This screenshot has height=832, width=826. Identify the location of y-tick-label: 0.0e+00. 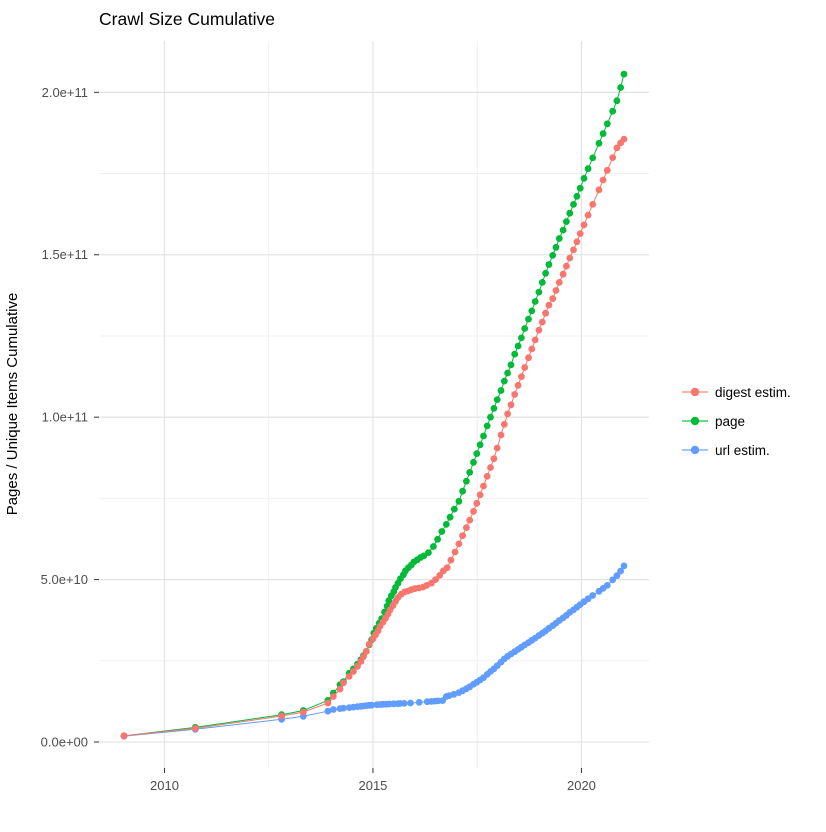
(64, 742).